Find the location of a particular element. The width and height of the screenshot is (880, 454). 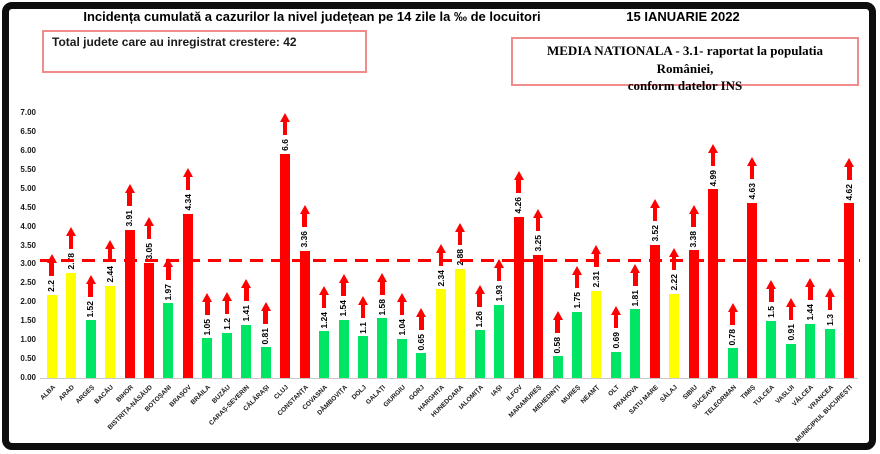

bar-value-label: 1.54 is located at coordinates (343, 308).